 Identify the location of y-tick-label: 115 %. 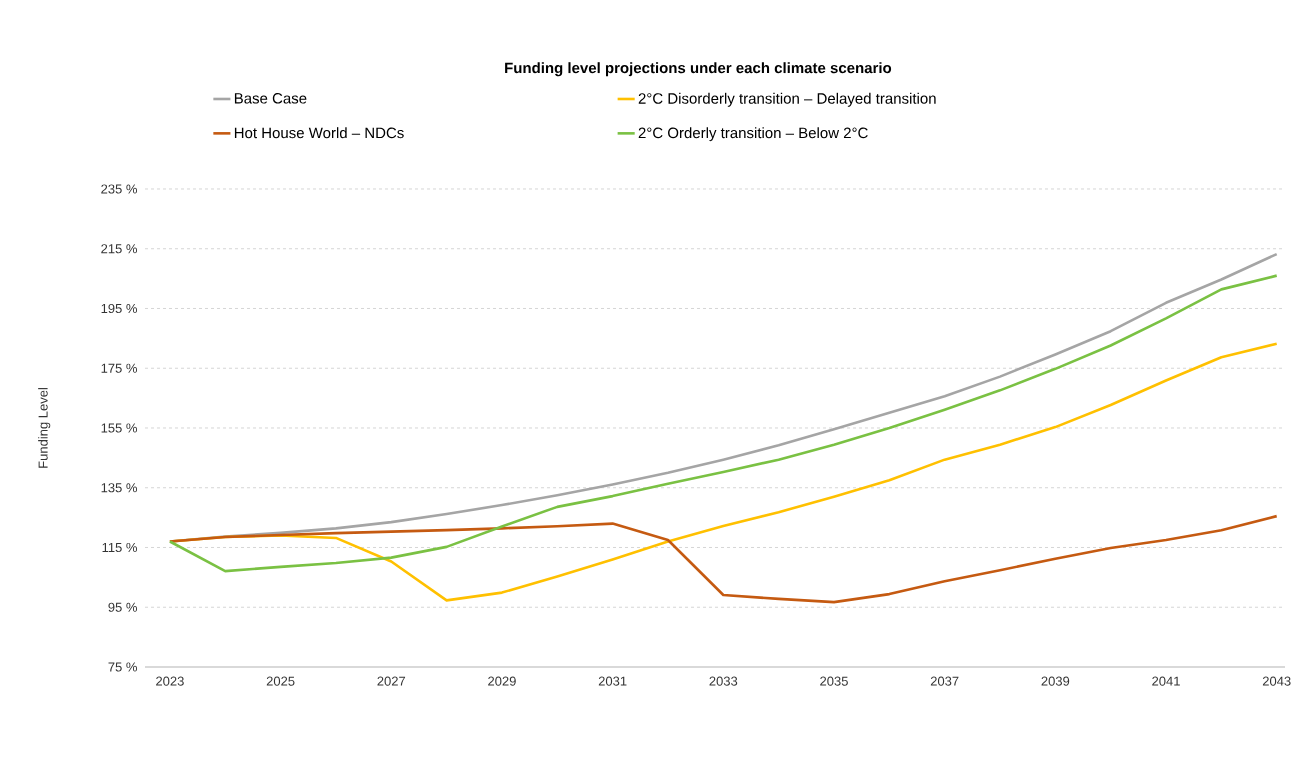
(119, 547).